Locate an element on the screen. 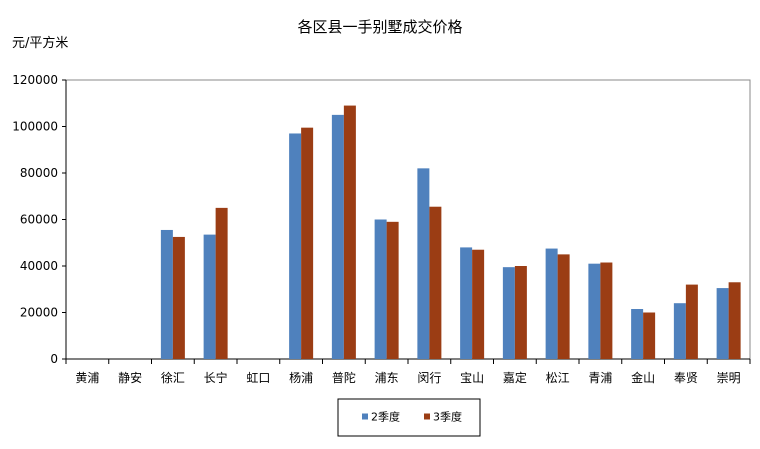 This screenshot has width=760, height=449. chart-title: 各区县一手别墅成交价格 is located at coordinates (379, 27).